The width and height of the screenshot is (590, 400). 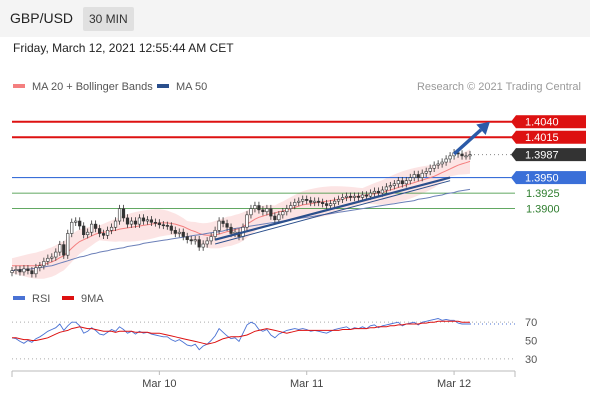 I want to click on legend-swatch-rsi, so click(x=19, y=298).